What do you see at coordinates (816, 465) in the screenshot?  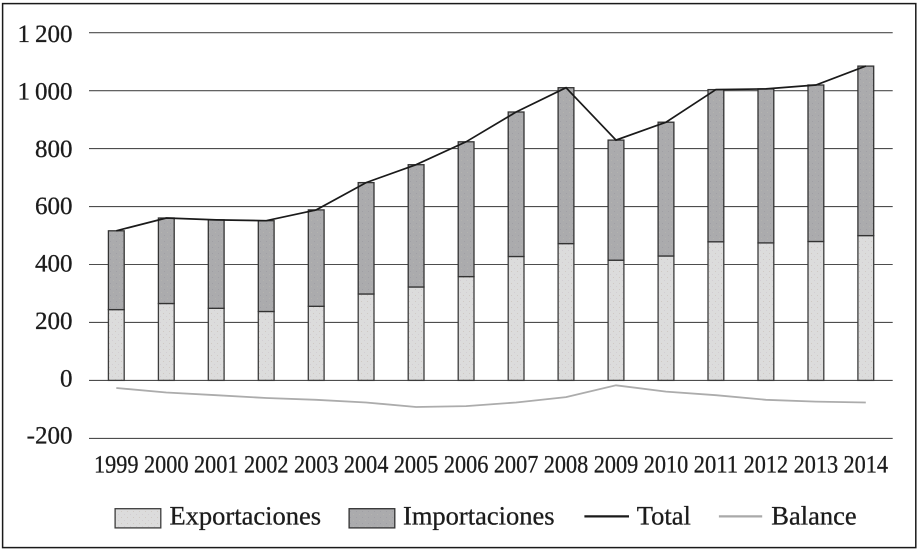 I see `svg-text: 2013` at bounding box center [816, 465].